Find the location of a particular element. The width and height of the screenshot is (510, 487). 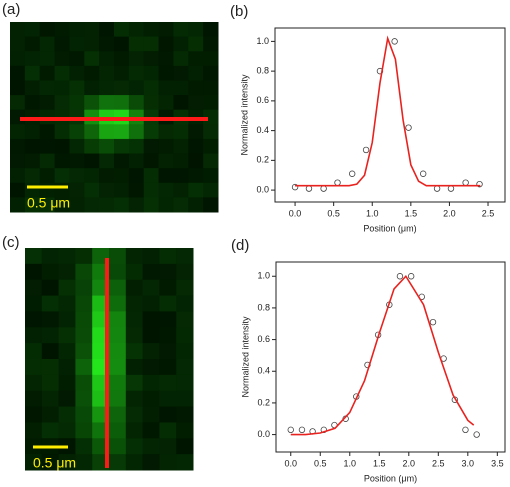

y-tick-label: 0.8 is located at coordinates (262, 71).